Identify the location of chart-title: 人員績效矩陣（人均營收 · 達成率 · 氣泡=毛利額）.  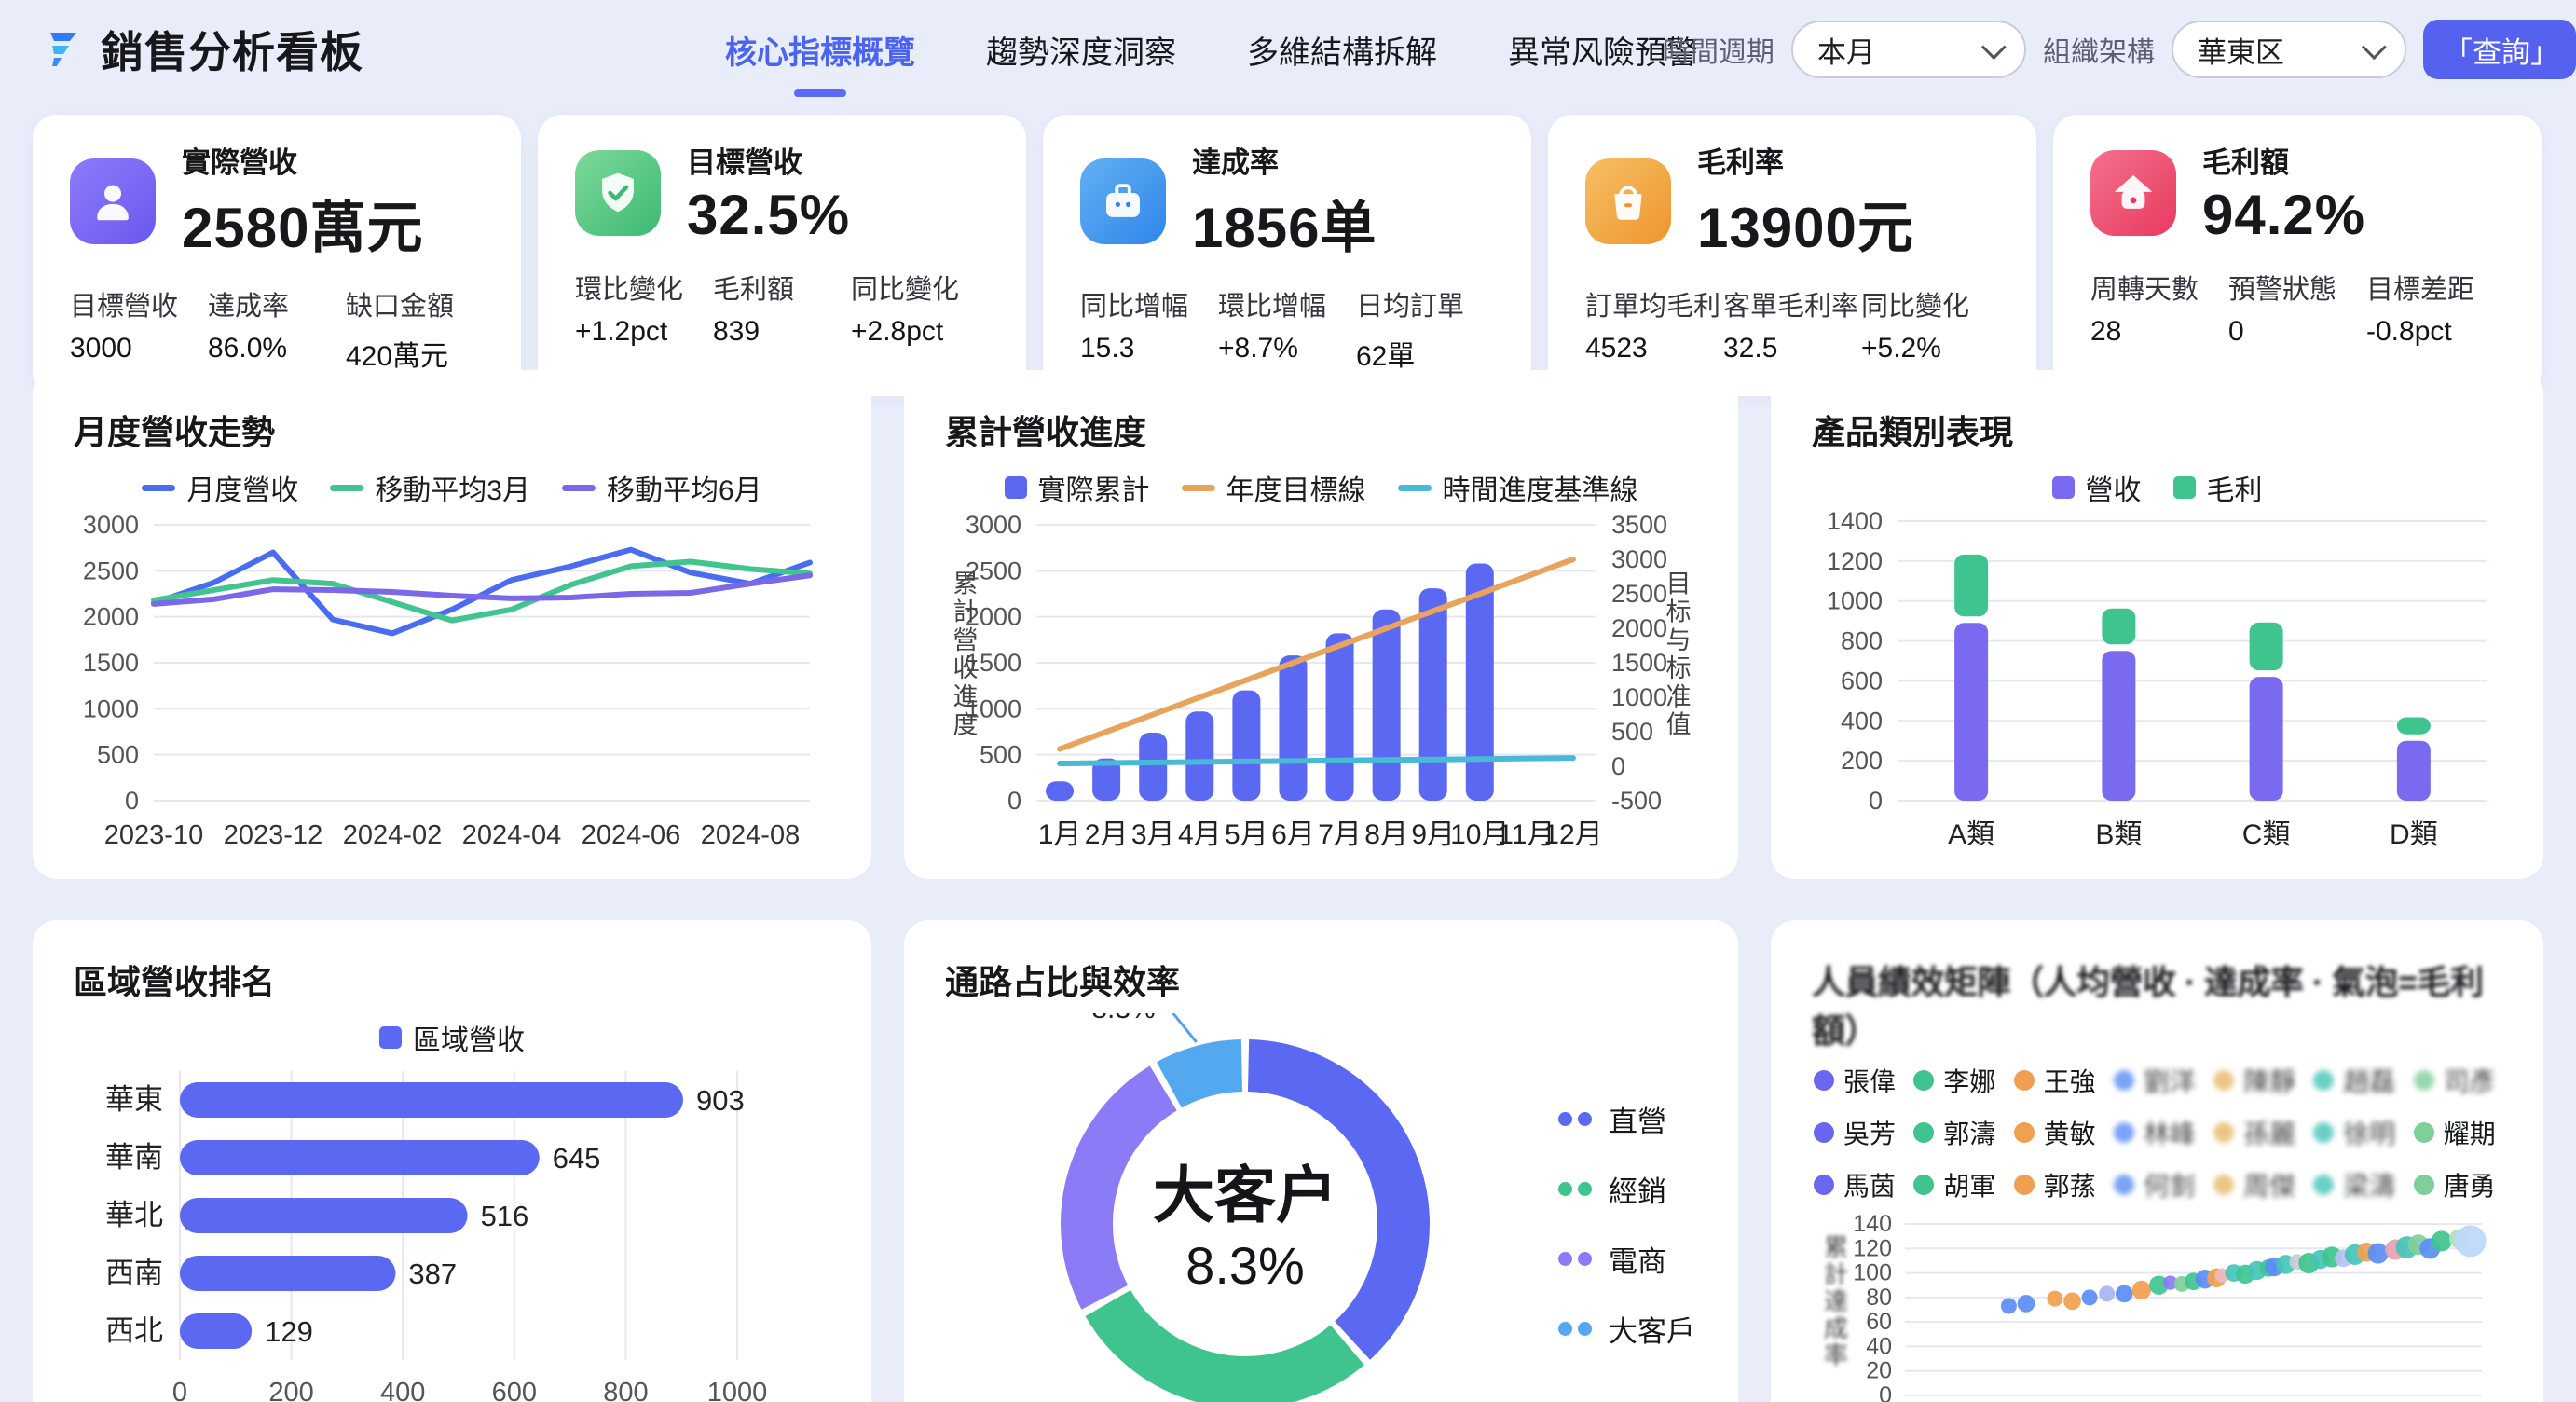
(2148, 1006).